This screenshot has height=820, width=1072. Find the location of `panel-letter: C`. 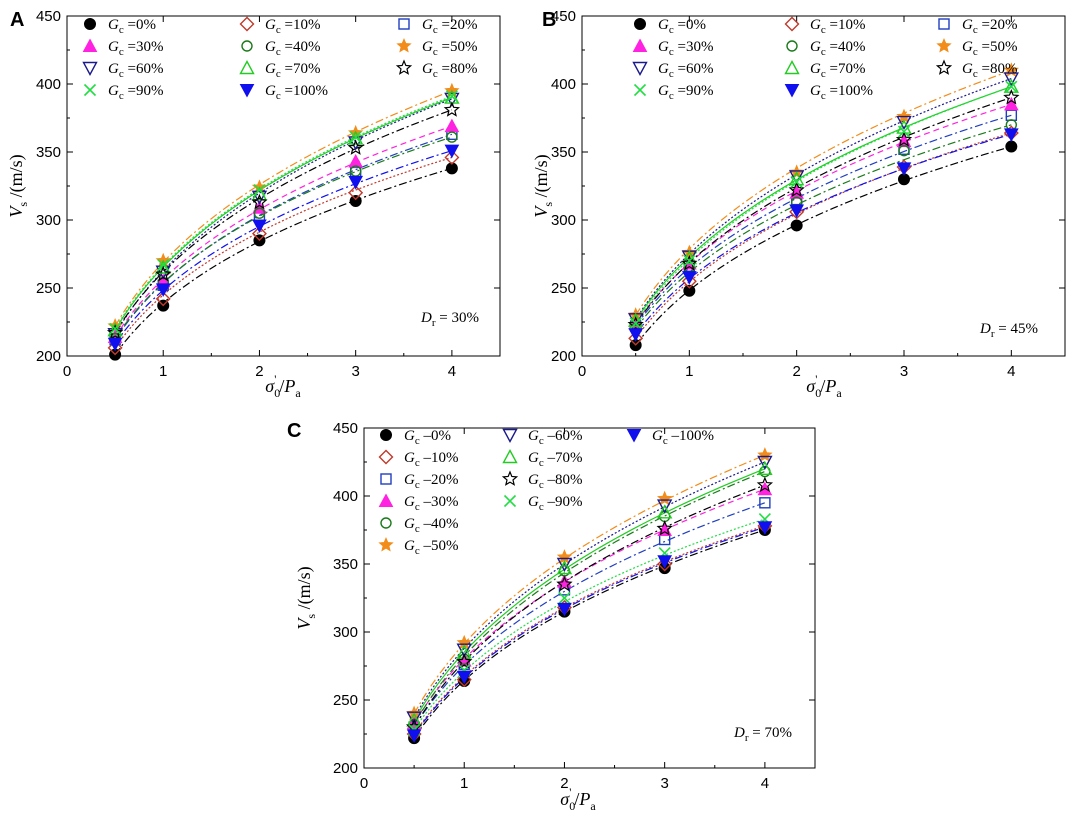

panel-letter: C is located at coordinates (294, 431).